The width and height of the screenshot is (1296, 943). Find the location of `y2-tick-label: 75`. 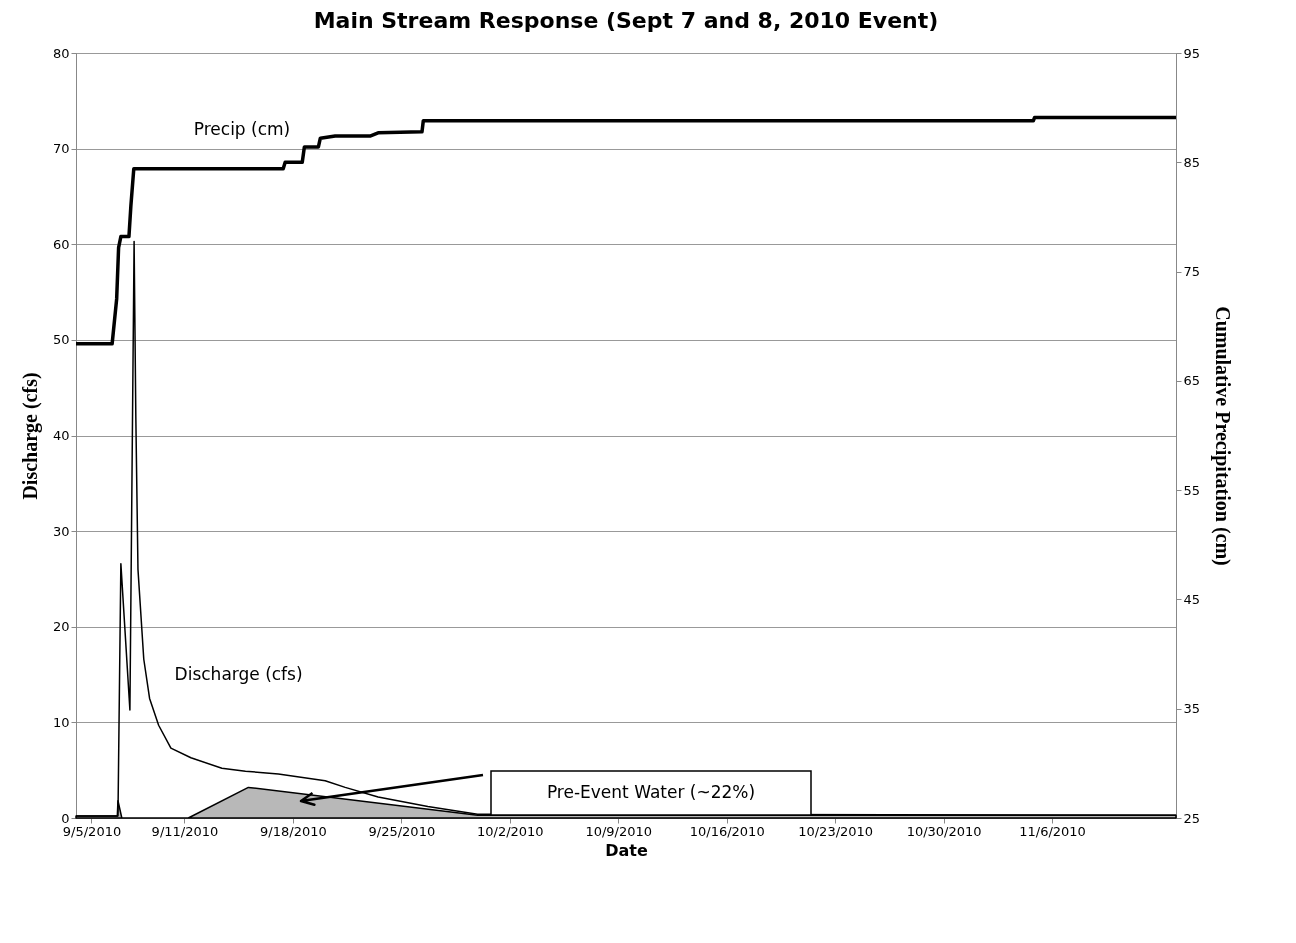

y2-tick-label: 75 is located at coordinates (1192, 272).